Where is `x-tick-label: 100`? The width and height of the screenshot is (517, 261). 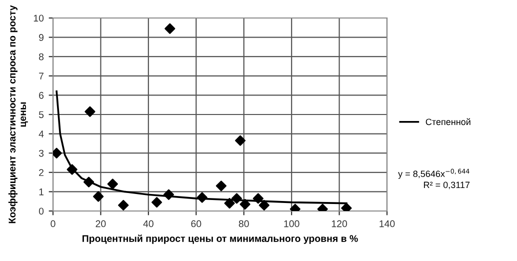 x-tick-label: 100 is located at coordinates (292, 224).